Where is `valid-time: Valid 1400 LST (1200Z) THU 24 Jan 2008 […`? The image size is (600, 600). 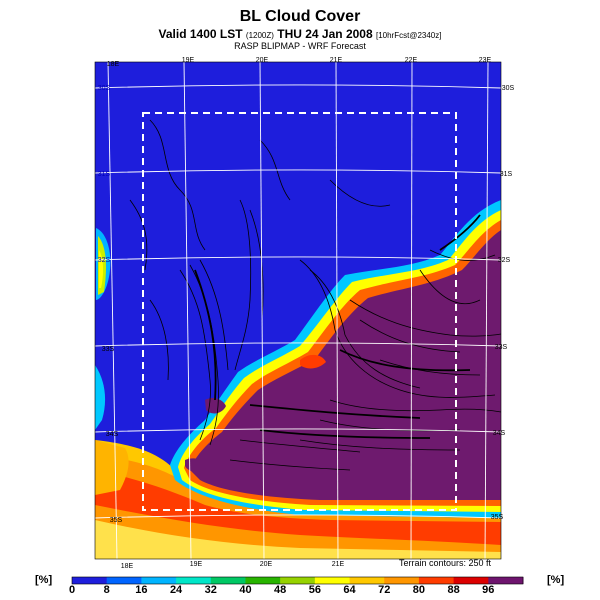
valid-time: Valid 1400 LST (1200Z) THU 24 Jan 2008 [… is located at coordinates (300, 34).